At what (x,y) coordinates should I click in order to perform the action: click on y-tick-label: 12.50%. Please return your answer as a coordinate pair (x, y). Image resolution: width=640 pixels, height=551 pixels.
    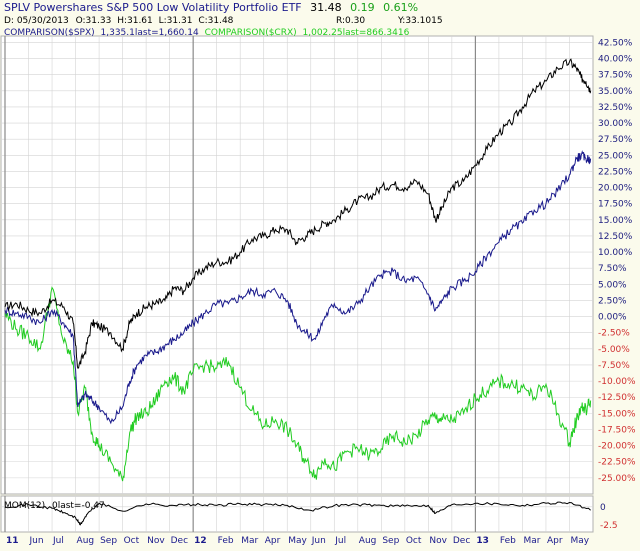
    Looking at the image, I should click on (615, 237).